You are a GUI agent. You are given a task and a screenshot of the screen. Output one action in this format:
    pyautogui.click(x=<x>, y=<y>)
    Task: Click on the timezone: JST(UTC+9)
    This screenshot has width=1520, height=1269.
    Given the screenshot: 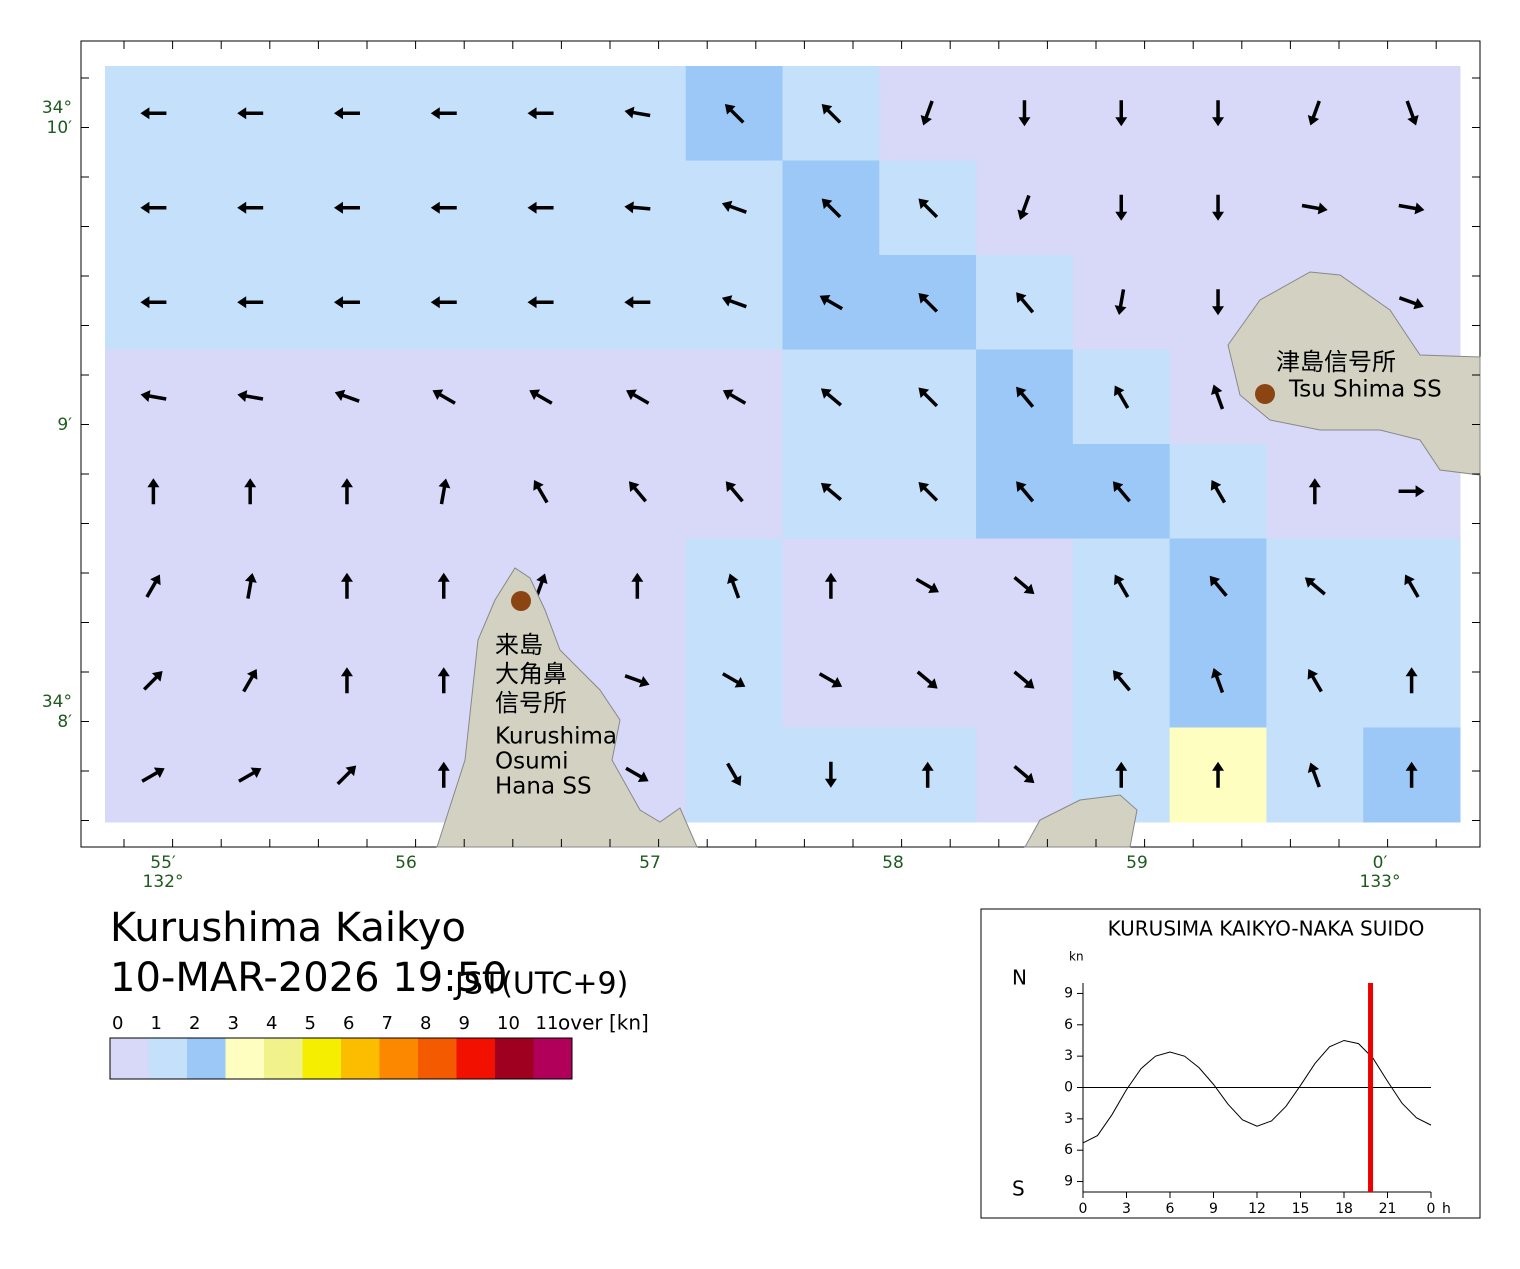 What is the action you would take?
    pyautogui.click(x=540, y=984)
    